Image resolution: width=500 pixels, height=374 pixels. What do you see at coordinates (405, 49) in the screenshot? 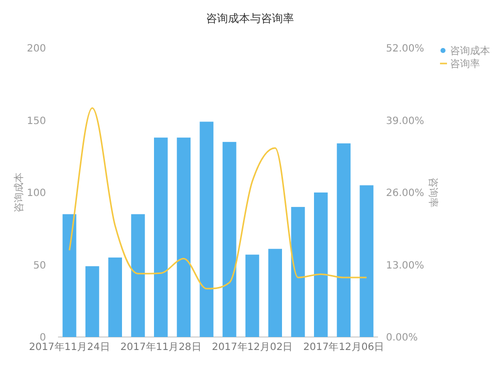
I see `y2-tick-label: 52.00%` at bounding box center [405, 49].